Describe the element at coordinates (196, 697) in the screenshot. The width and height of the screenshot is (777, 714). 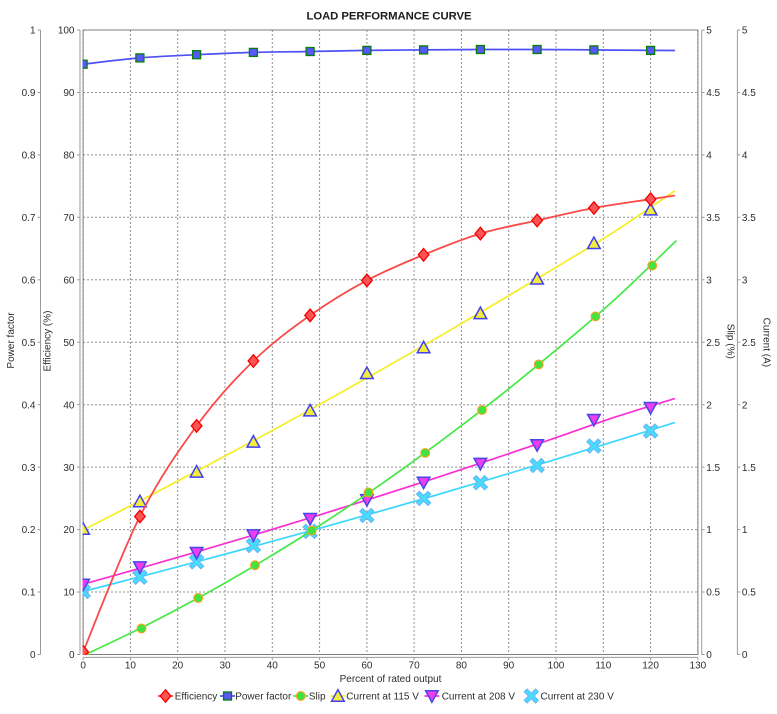
I see `svg-text: Efficiency` at that location.